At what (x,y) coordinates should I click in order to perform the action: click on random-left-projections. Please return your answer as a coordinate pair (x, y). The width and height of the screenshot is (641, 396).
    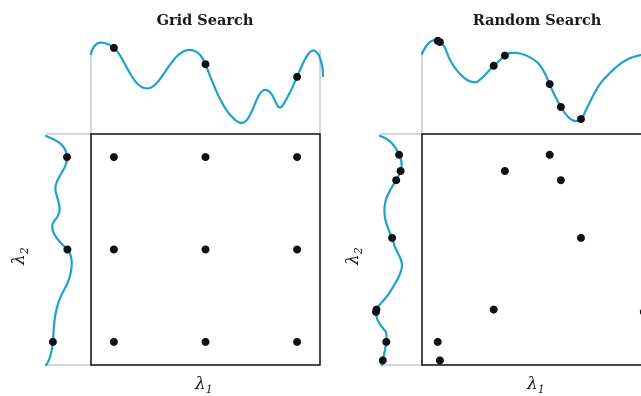
    Looking at the image, I should click on (388, 257).